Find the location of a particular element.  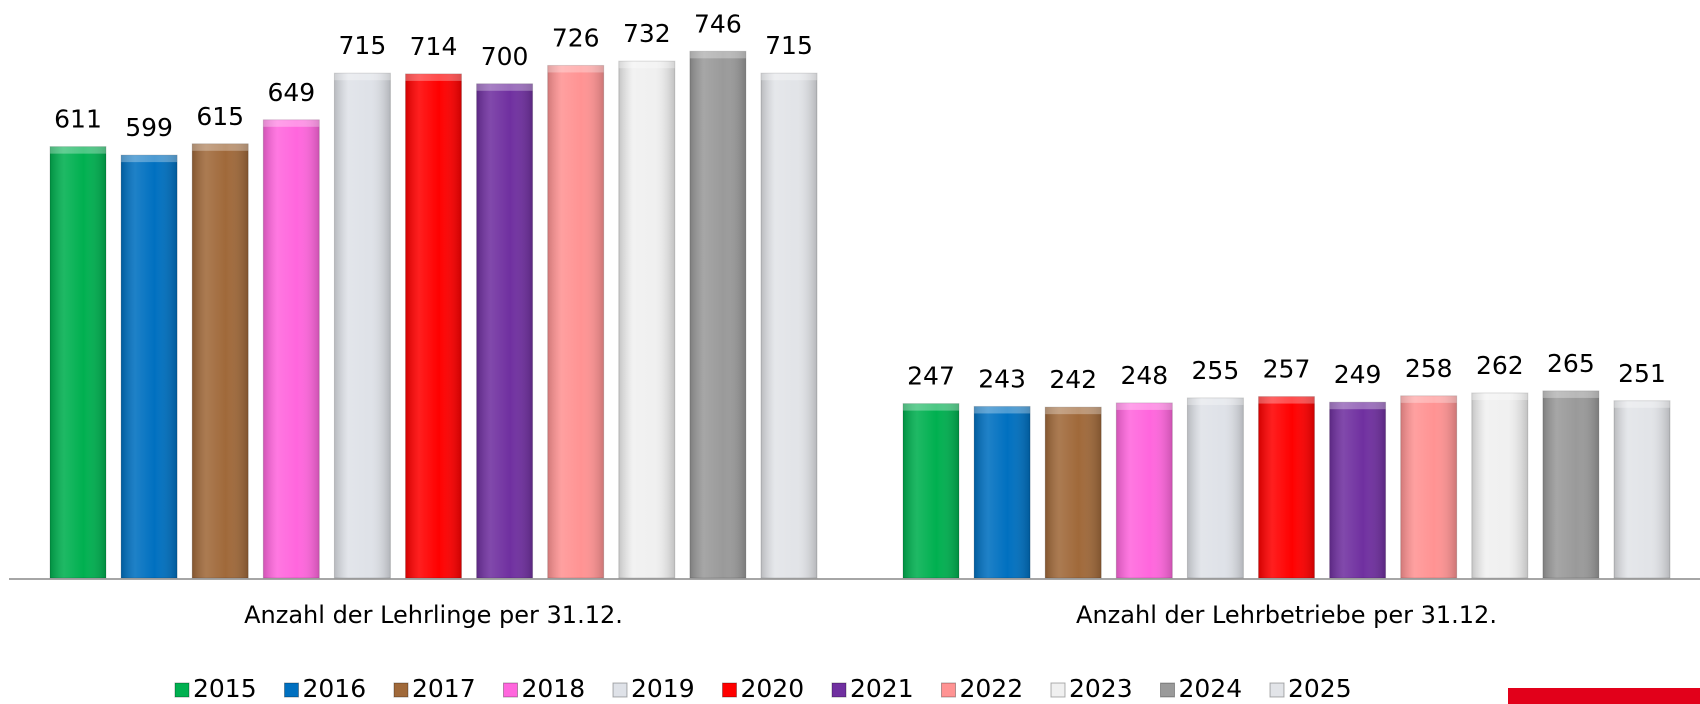

value-label: 615 is located at coordinates (220, 116).